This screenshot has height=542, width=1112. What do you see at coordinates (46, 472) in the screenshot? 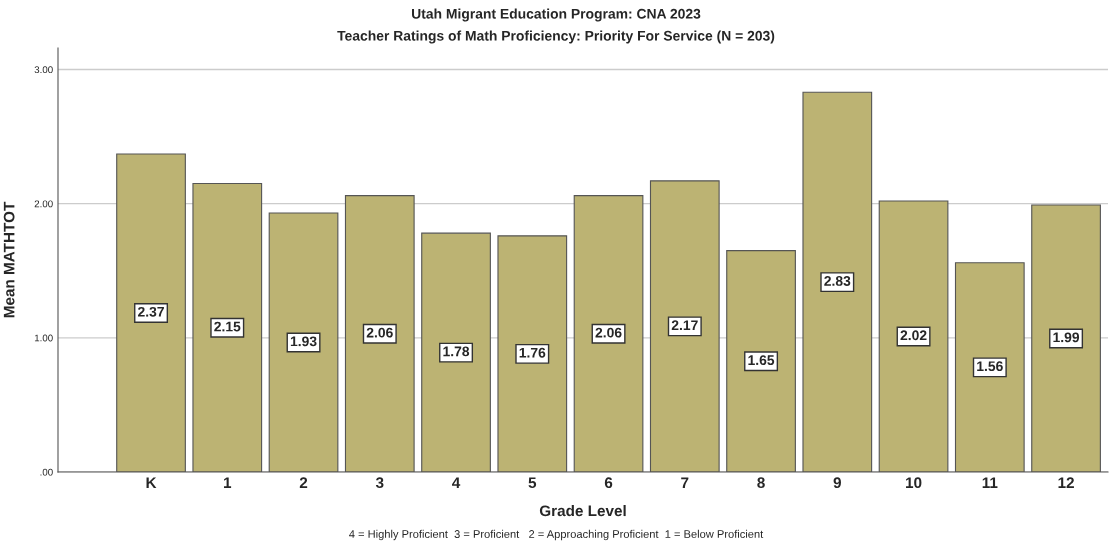
I see `y-tick-label: .00` at bounding box center [46, 472].